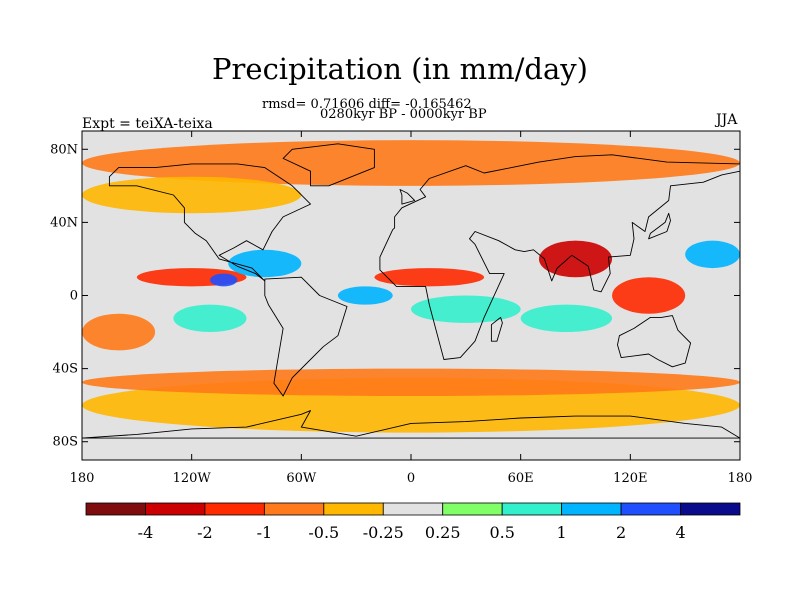  I want to click on lon-tick-label: 60W, so click(301, 478).